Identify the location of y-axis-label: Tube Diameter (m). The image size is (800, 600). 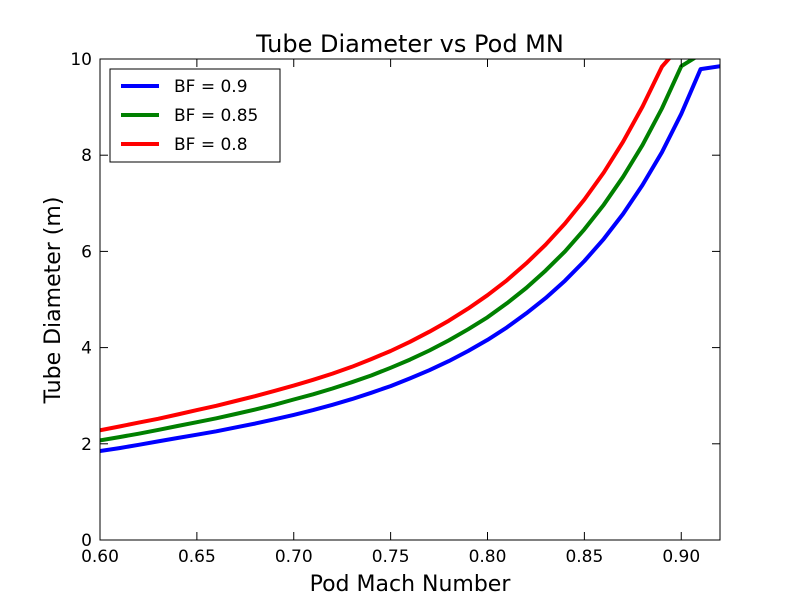
(53, 301).